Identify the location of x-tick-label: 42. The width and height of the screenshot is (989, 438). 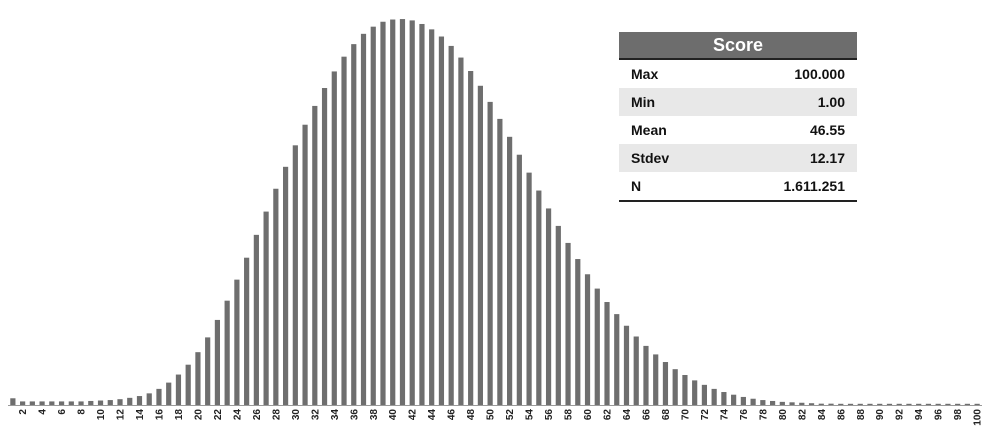
(413, 415).